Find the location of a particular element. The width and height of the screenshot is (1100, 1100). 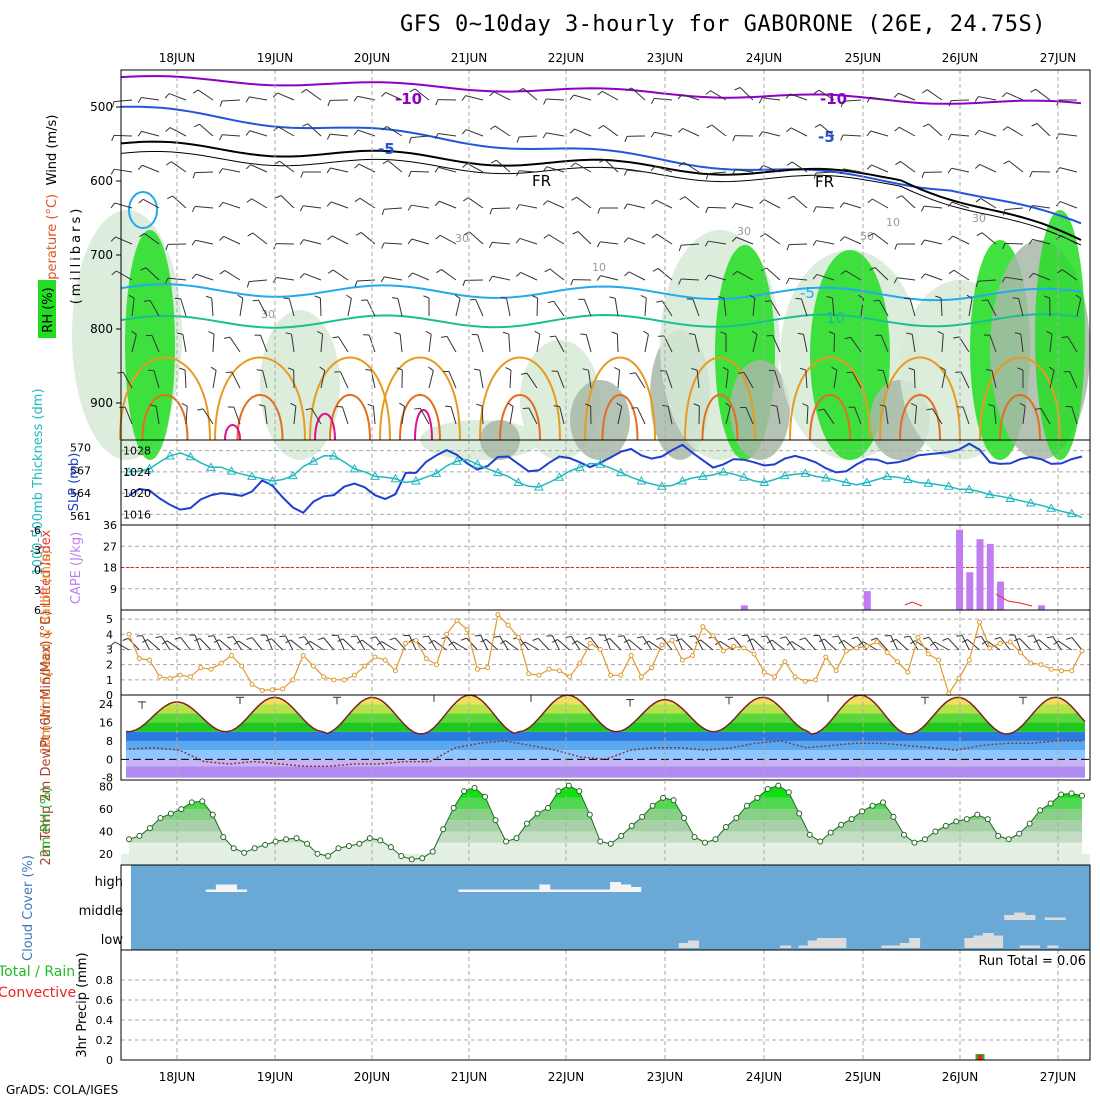

temperature-contour-hot is located at coordinates (232, 432).